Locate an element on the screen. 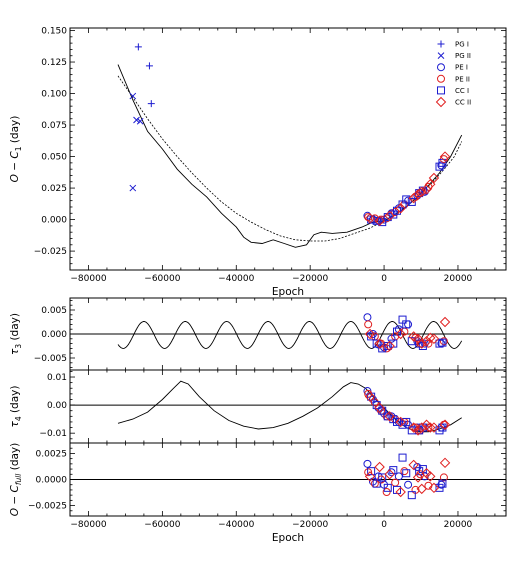  model-curve-tau3-model is located at coordinates (290, 335).